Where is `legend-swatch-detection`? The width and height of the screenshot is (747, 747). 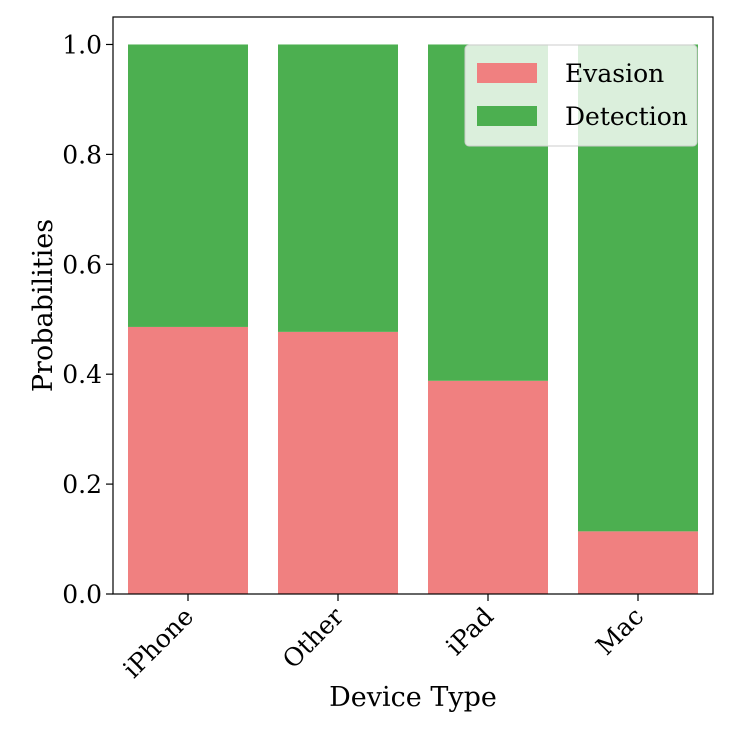 legend-swatch-detection is located at coordinates (507, 116).